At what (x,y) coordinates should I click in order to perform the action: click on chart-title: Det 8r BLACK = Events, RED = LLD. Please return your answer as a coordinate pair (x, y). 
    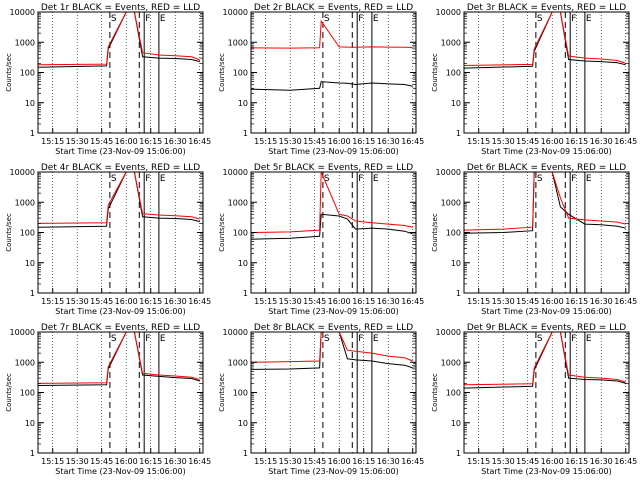
    Looking at the image, I should click on (333, 328).